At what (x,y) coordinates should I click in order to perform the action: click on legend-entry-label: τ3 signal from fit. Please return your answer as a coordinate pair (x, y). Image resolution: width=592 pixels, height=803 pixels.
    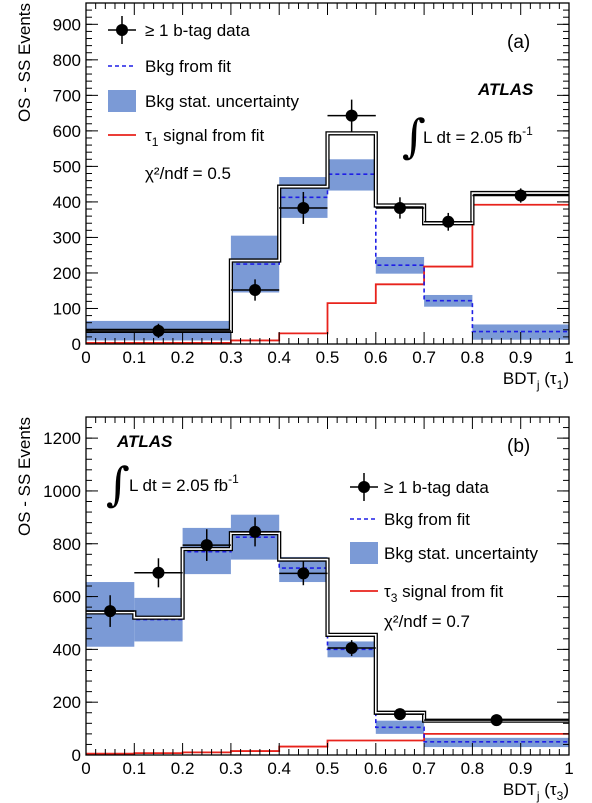
    Looking at the image, I should click on (443, 593).